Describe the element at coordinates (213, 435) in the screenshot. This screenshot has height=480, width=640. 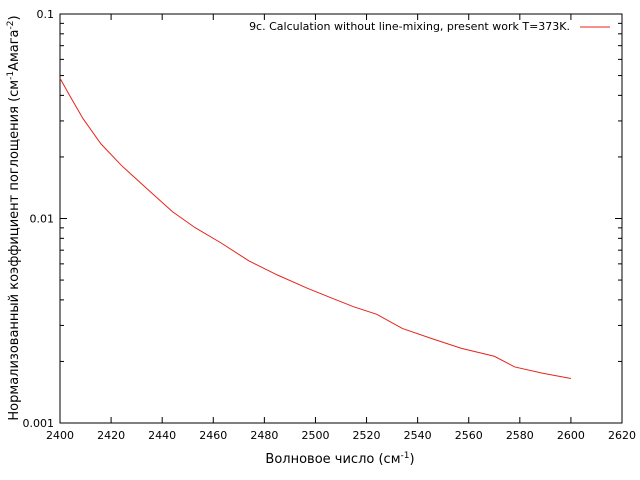
I see `x-tick-label: 2460` at that location.